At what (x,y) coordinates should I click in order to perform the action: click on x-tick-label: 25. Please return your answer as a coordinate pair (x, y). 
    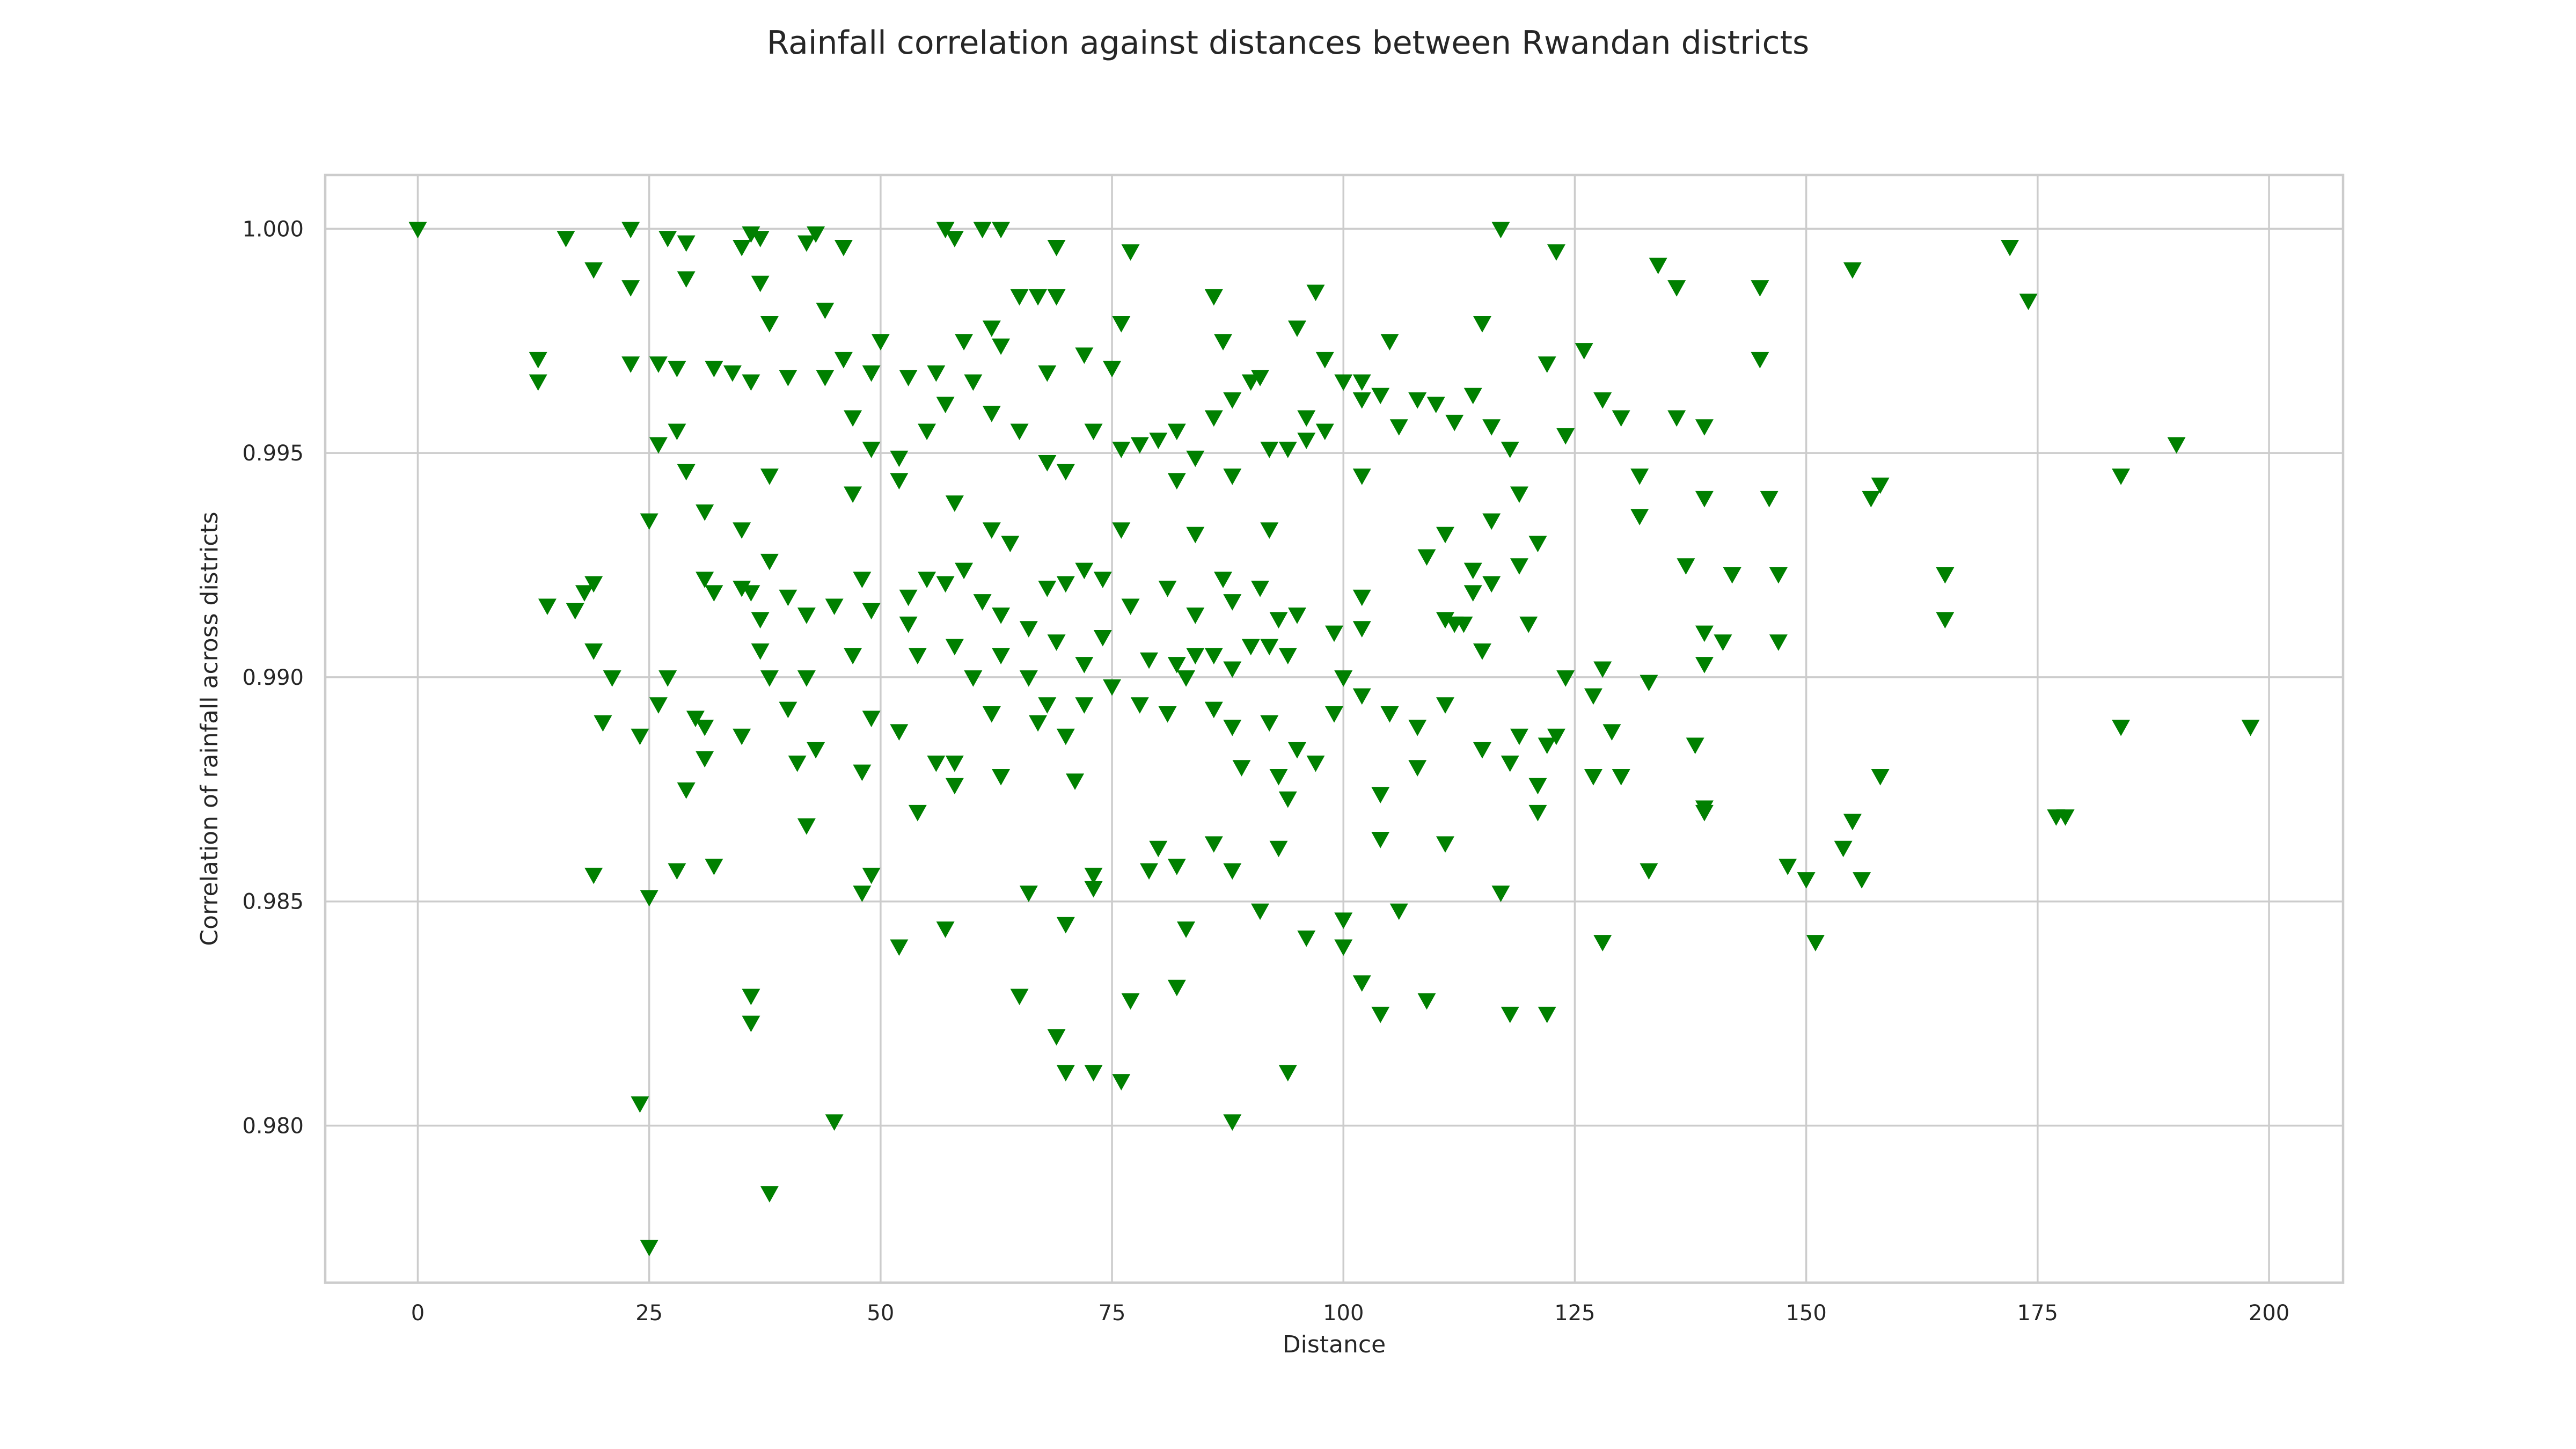
    Looking at the image, I should click on (649, 1313).